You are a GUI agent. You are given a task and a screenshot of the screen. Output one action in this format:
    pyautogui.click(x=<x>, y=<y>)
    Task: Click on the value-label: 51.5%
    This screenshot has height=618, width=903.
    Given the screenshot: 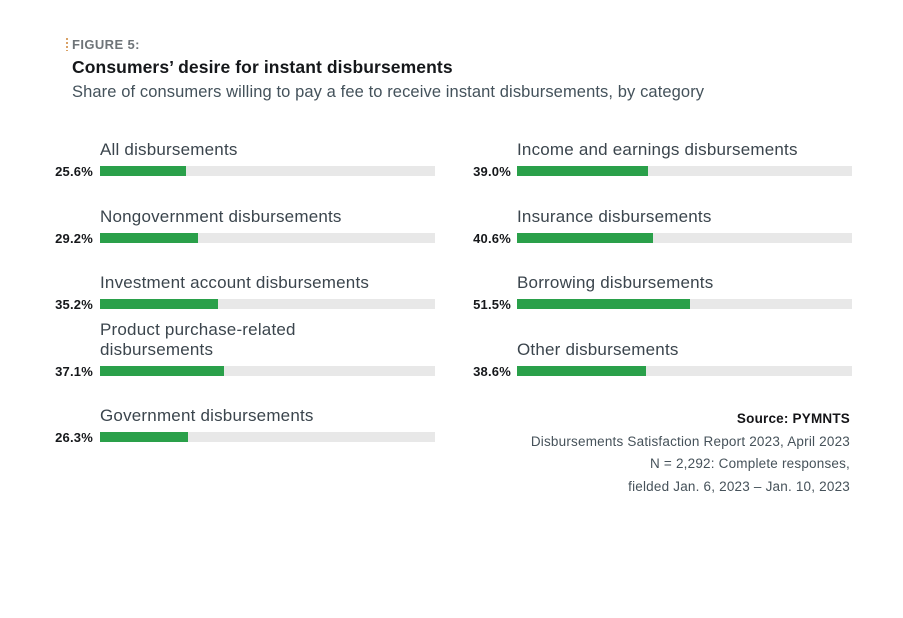 What is the action you would take?
    pyautogui.click(x=492, y=304)
    